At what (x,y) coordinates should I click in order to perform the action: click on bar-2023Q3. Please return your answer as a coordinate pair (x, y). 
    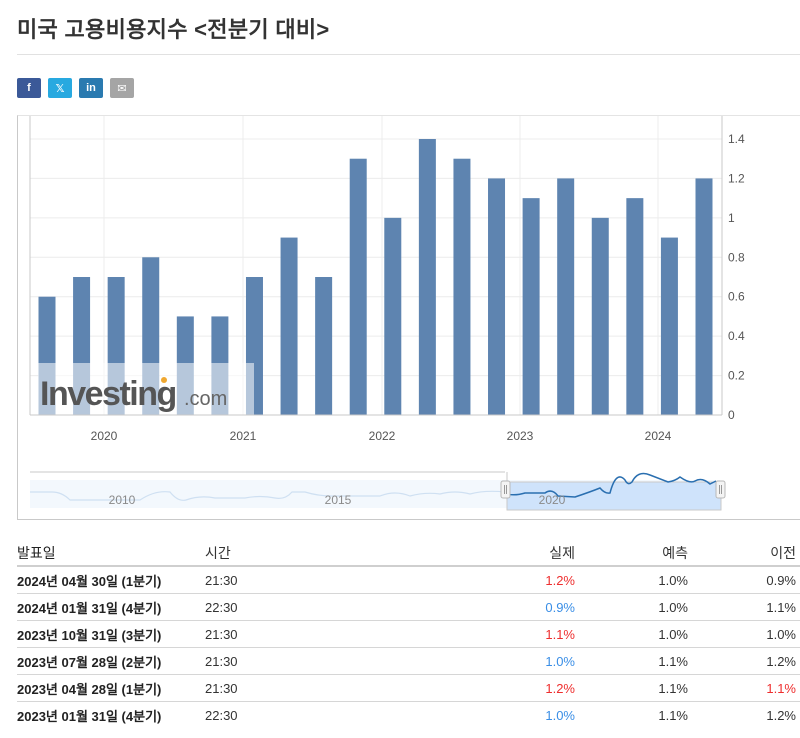
    Looking at the image, I should click on (600, 316).